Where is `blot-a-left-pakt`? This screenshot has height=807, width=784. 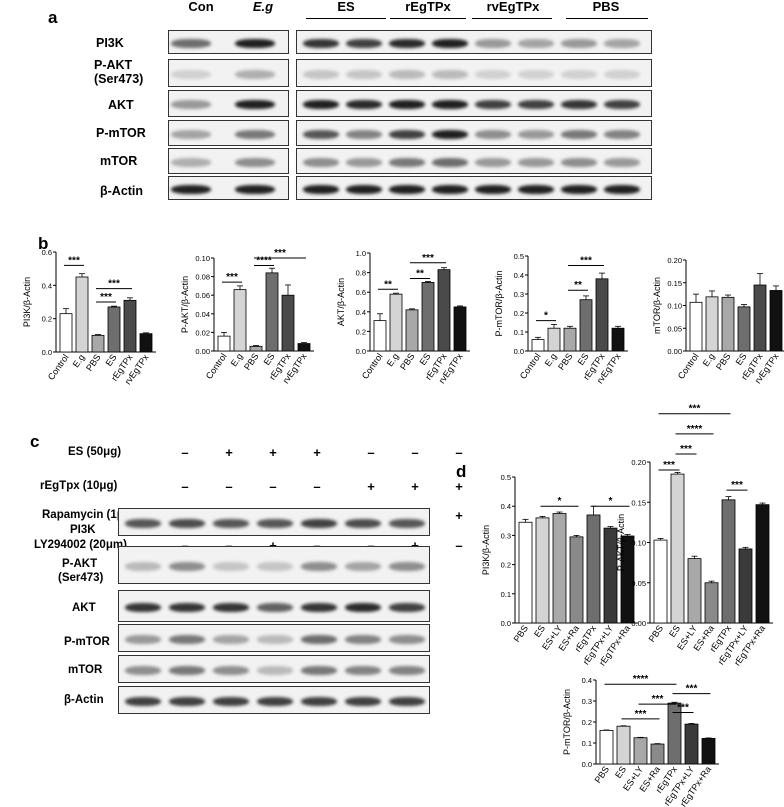
blot-a-left-pakt is located at coordinates (228, 73).